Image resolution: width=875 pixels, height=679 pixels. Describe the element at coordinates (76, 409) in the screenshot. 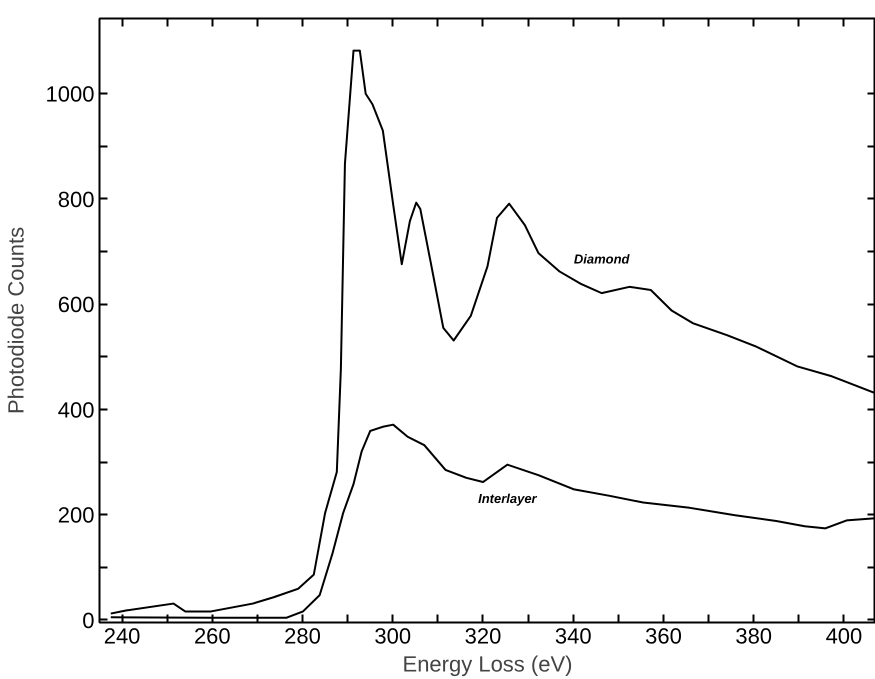

I see `y-tick-label: 400` at that location.